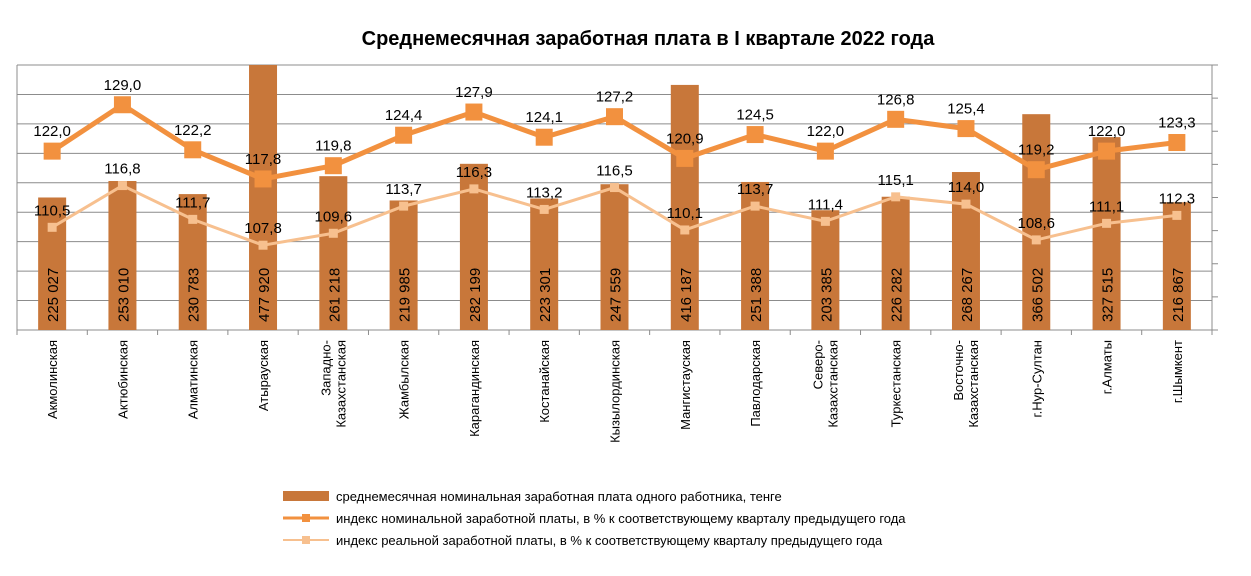 This screenshot has height=576, width=1251. I want to click on bar-value-label: 416 187, so click(686, 295).